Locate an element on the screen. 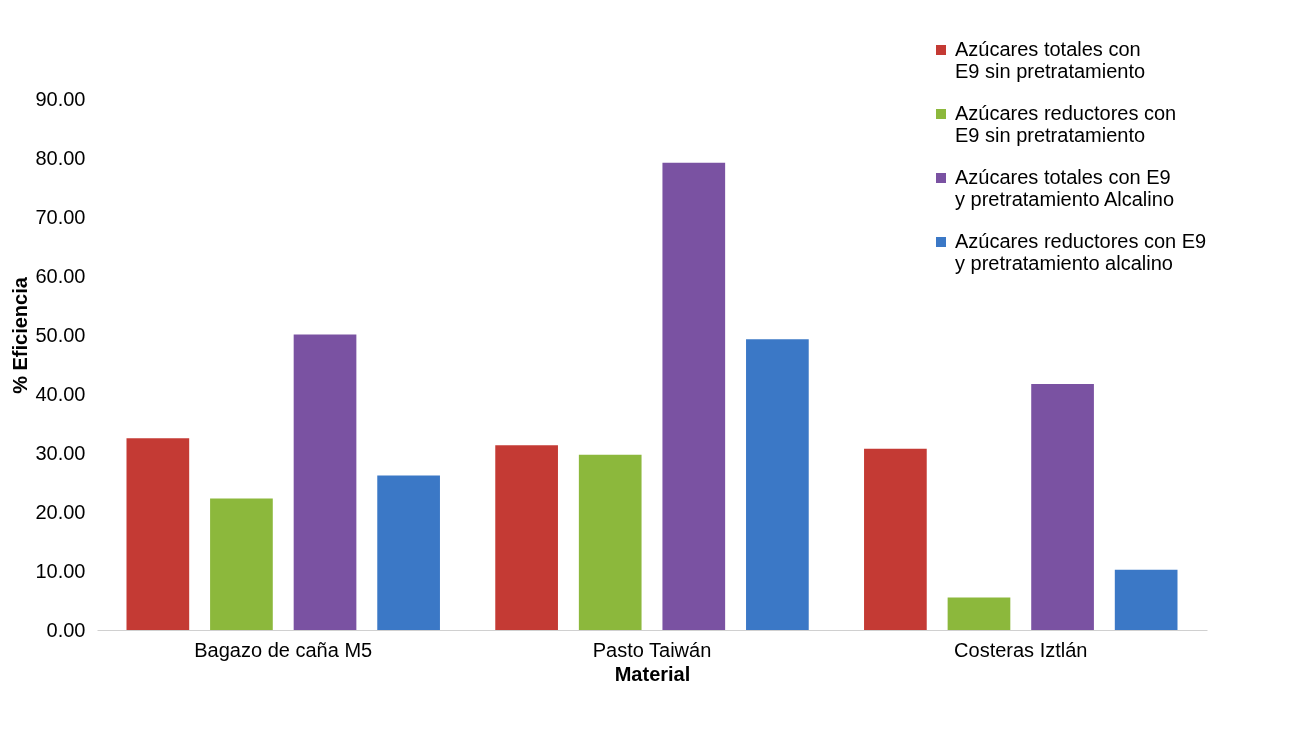  y-tick-label: 50.00 is located at coordinates (60, 334).